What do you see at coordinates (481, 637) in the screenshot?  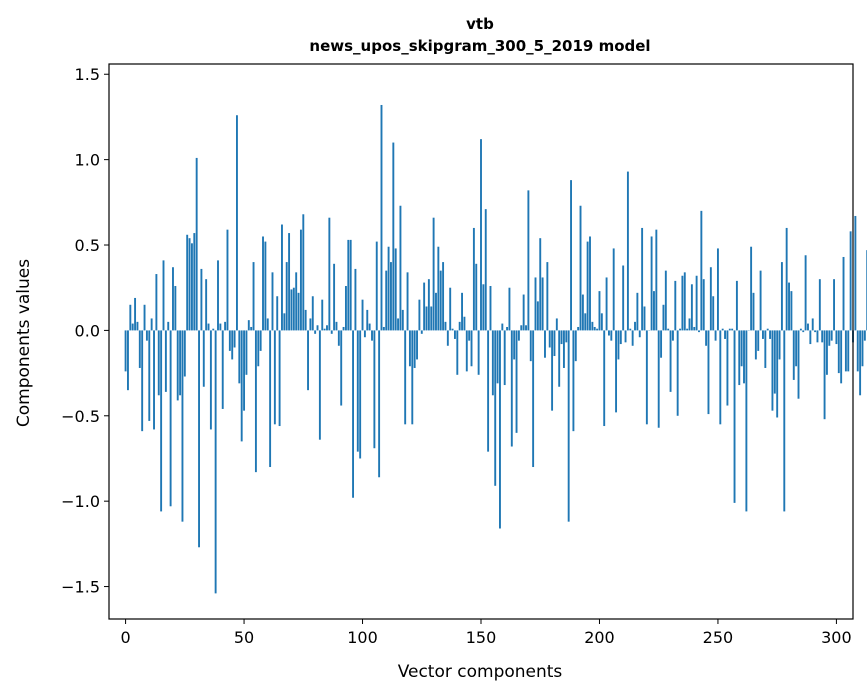 I see `x-tick-label: 150` at bounding box center [481, 637].